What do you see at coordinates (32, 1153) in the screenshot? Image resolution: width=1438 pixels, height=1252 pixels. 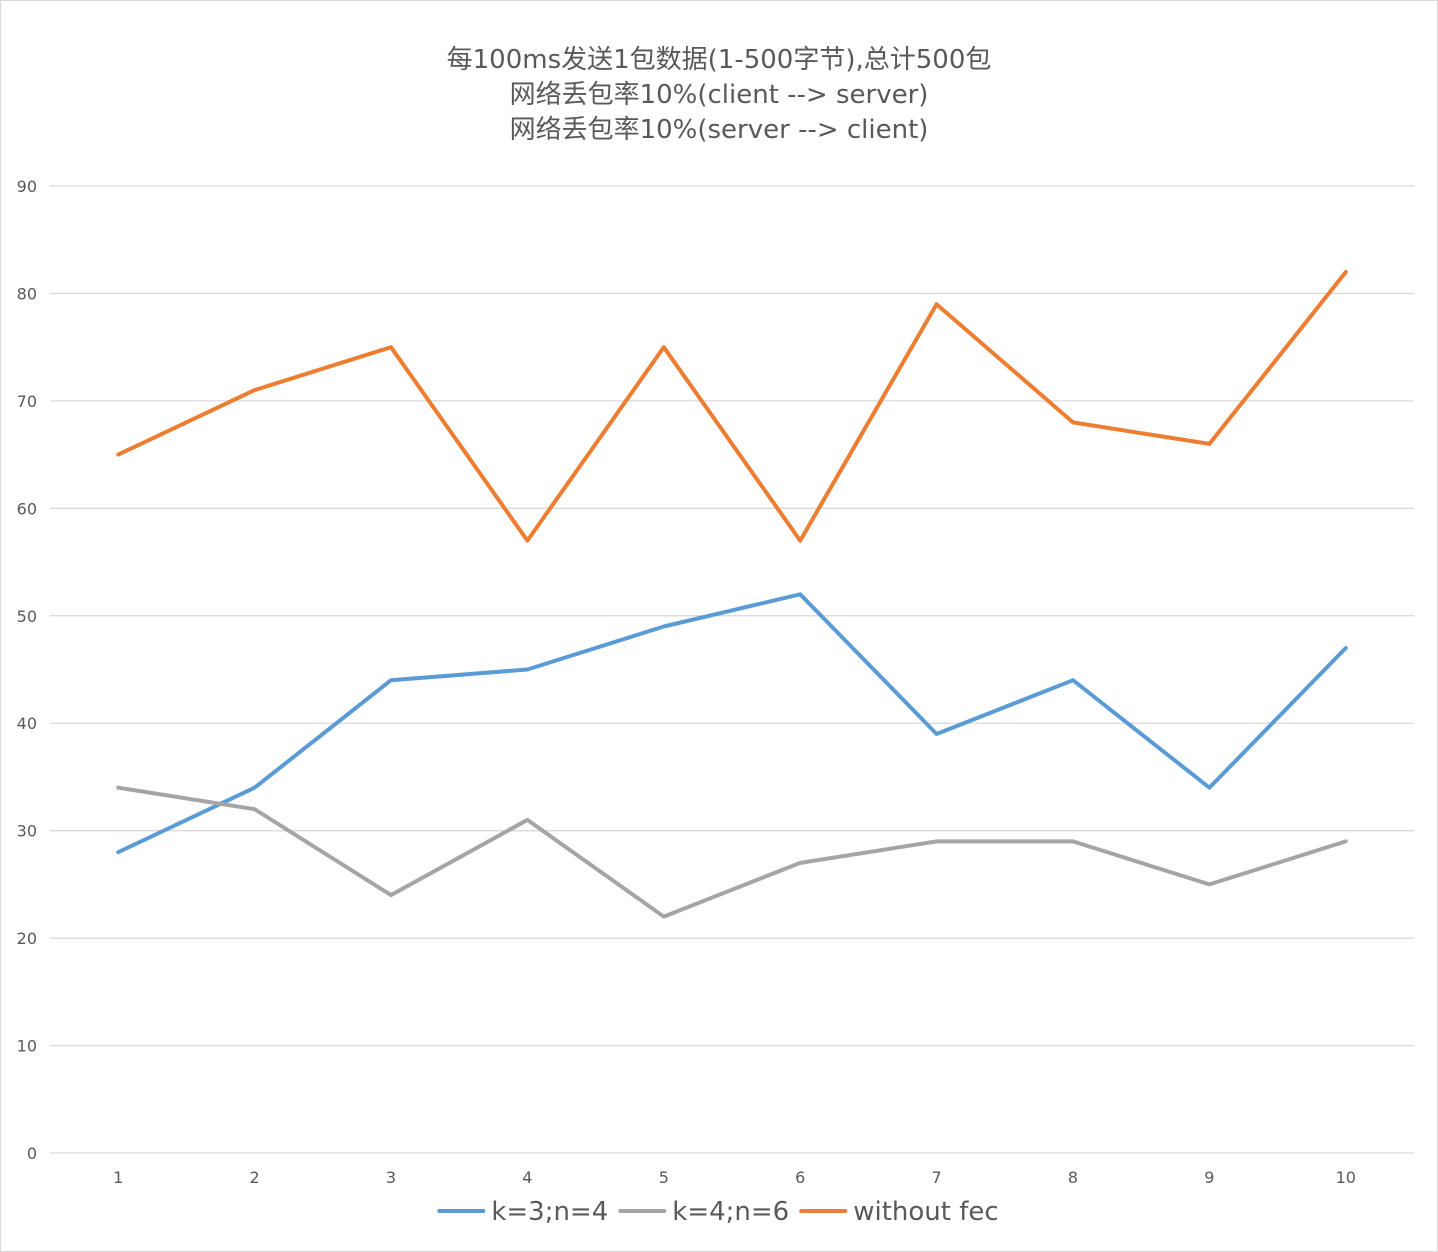 I see `y-tick-label: 0` at bounding box center [32, 1153].